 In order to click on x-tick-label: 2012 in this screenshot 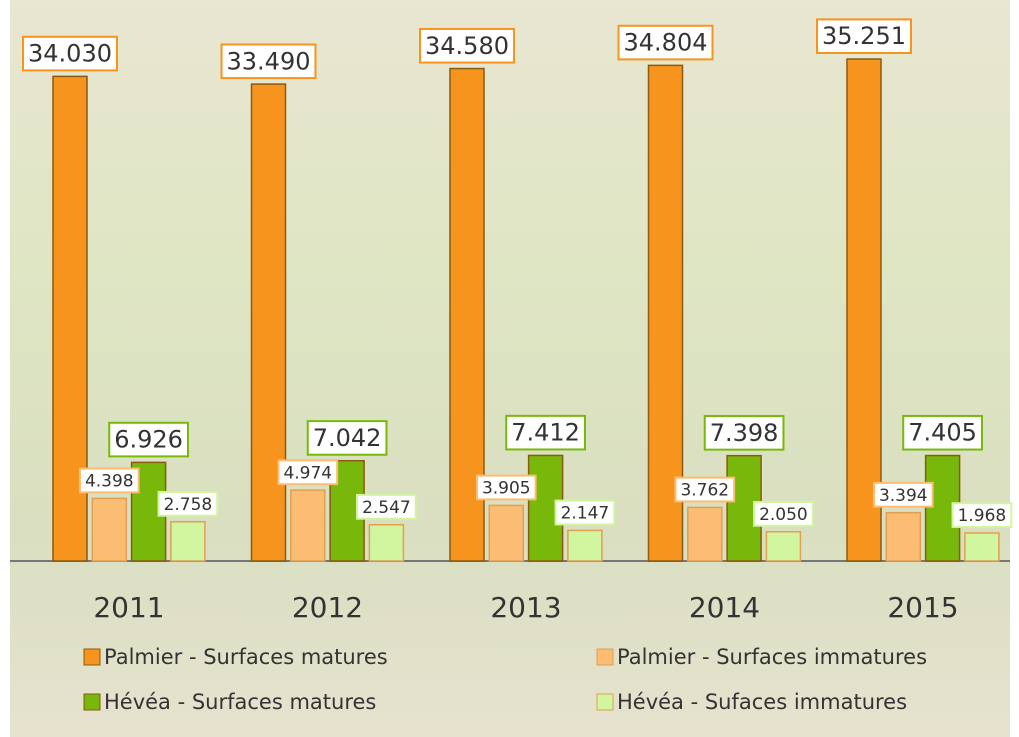, I will do `click(327, 607)`.